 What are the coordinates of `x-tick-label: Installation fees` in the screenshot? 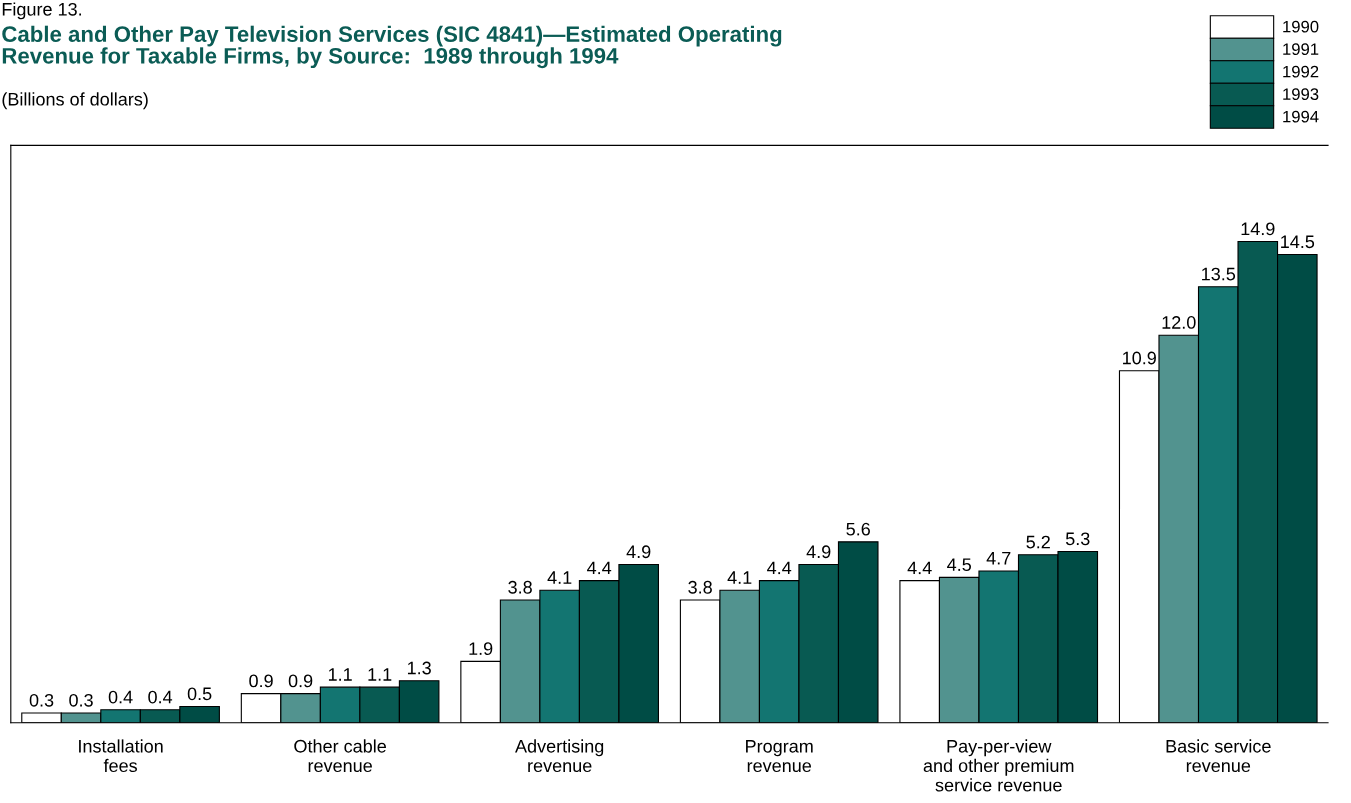 It's located at (121, 756).